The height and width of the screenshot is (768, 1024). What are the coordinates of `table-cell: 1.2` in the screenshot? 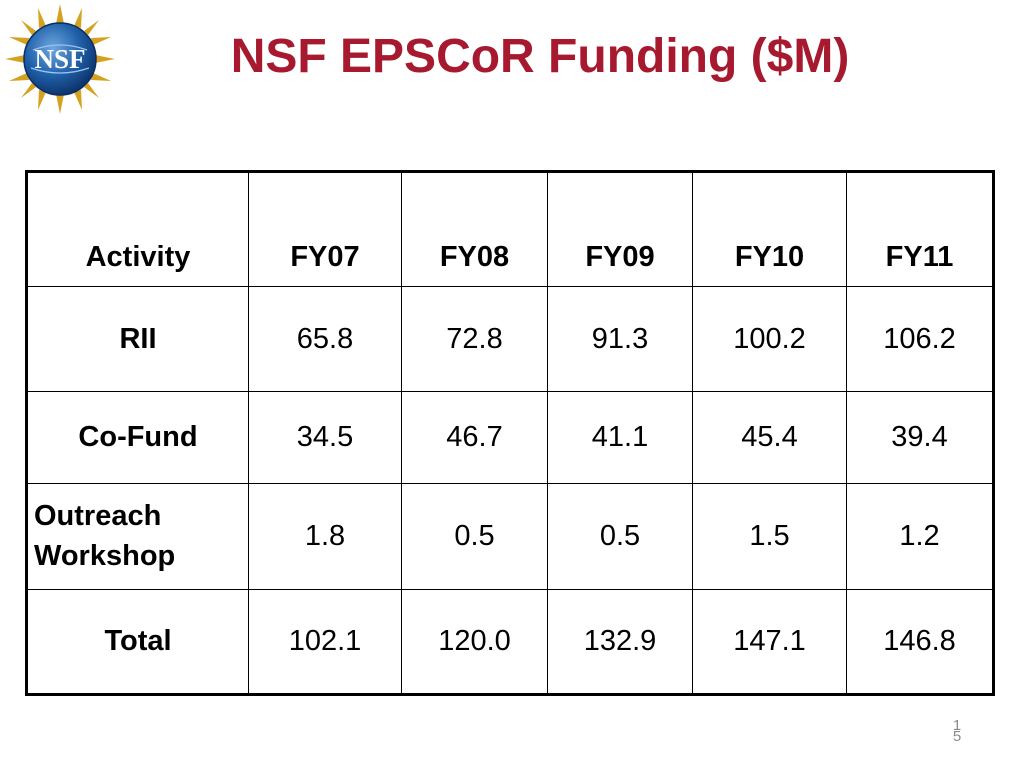 It's located at (920, 536).